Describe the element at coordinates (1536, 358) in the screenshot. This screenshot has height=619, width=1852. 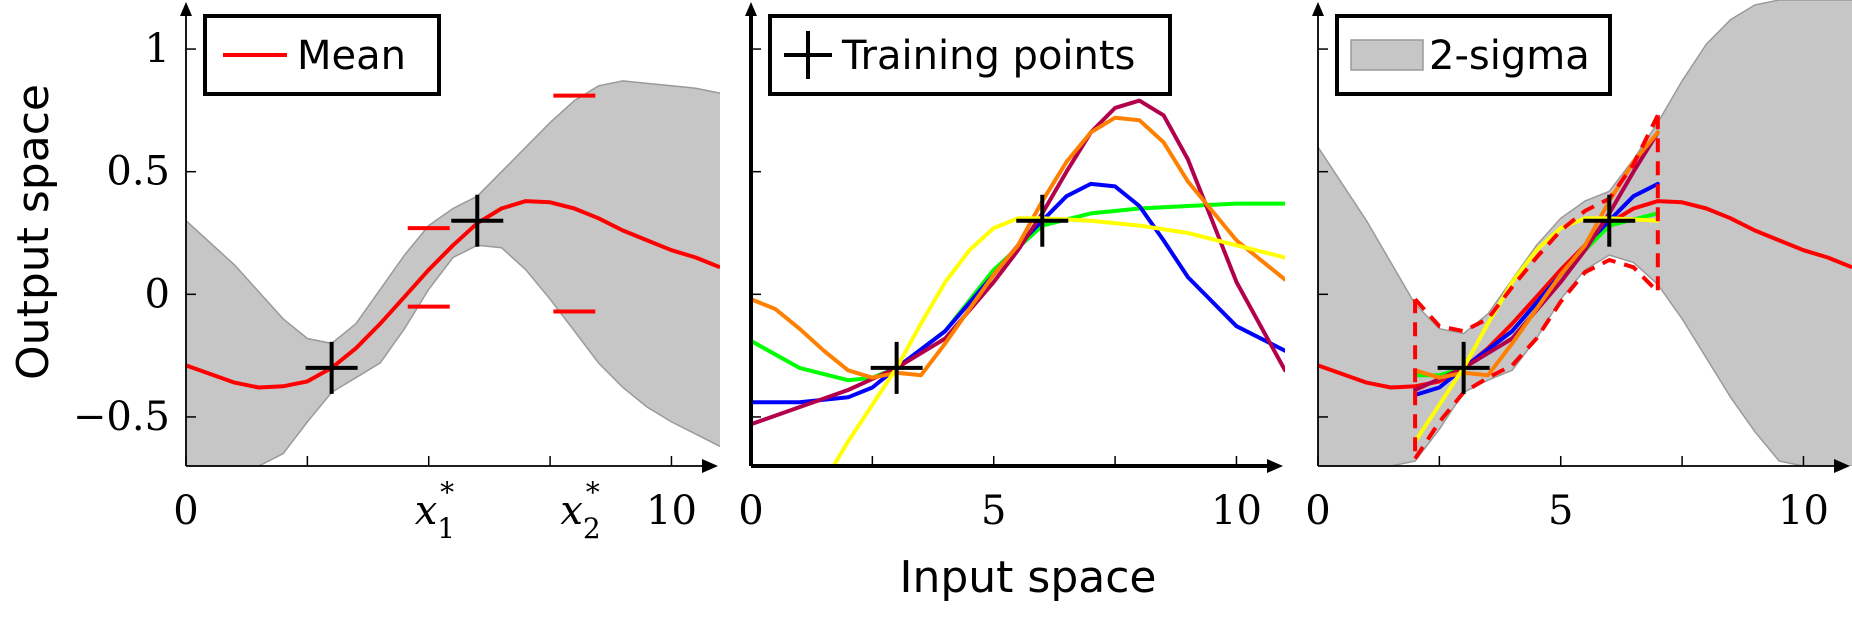
I see `conditioned-band-lower` at that location.